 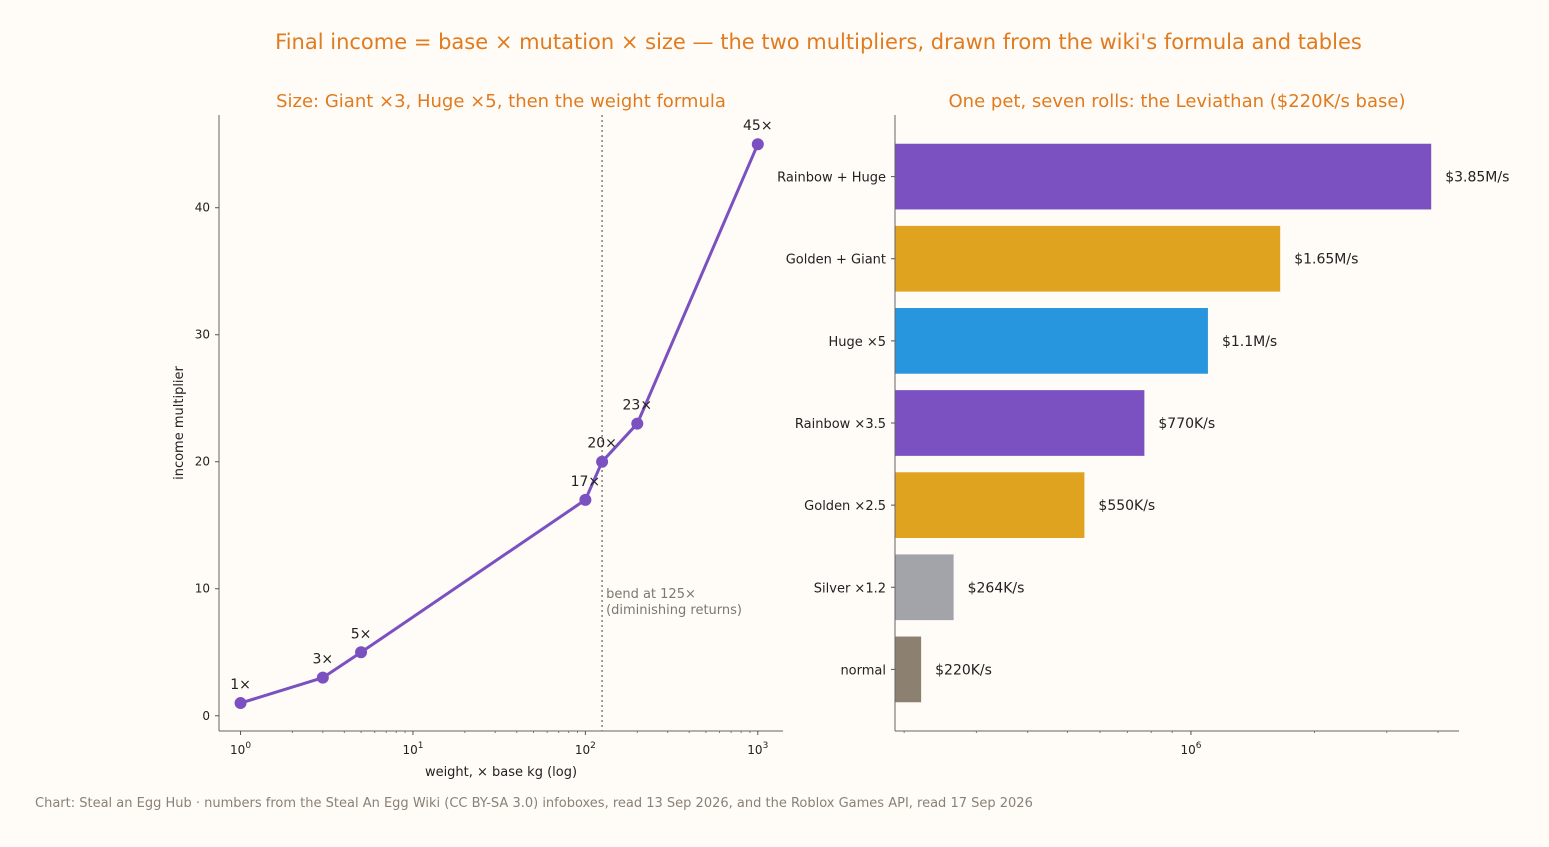 I want to click on bend-annotation-line1: bend at 125×, so click(x=651, y=594).